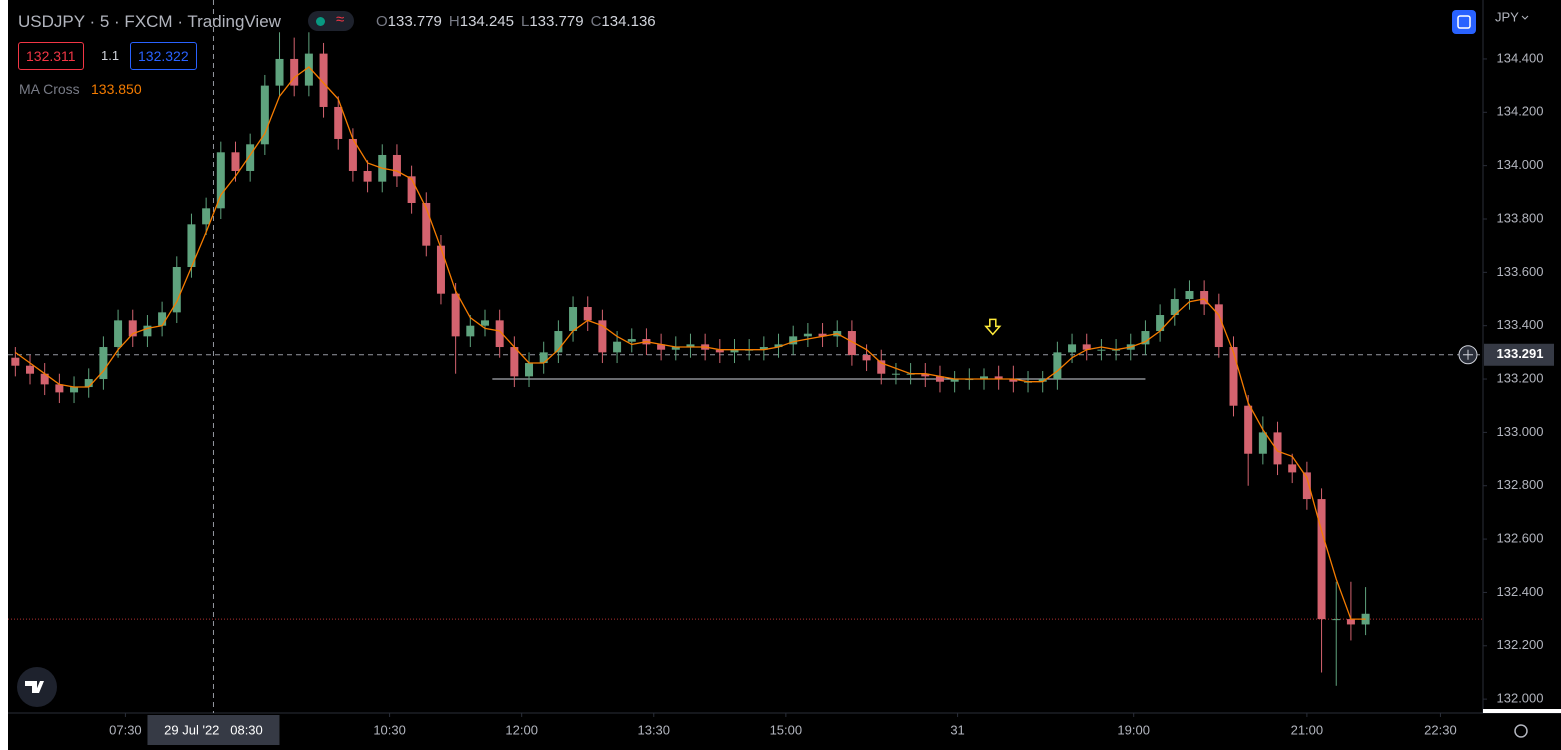  What do you see at coordinates (125, 729) in the screenshot?
I see `x-tick-label: 07:30` at bounding box center [125, 729].